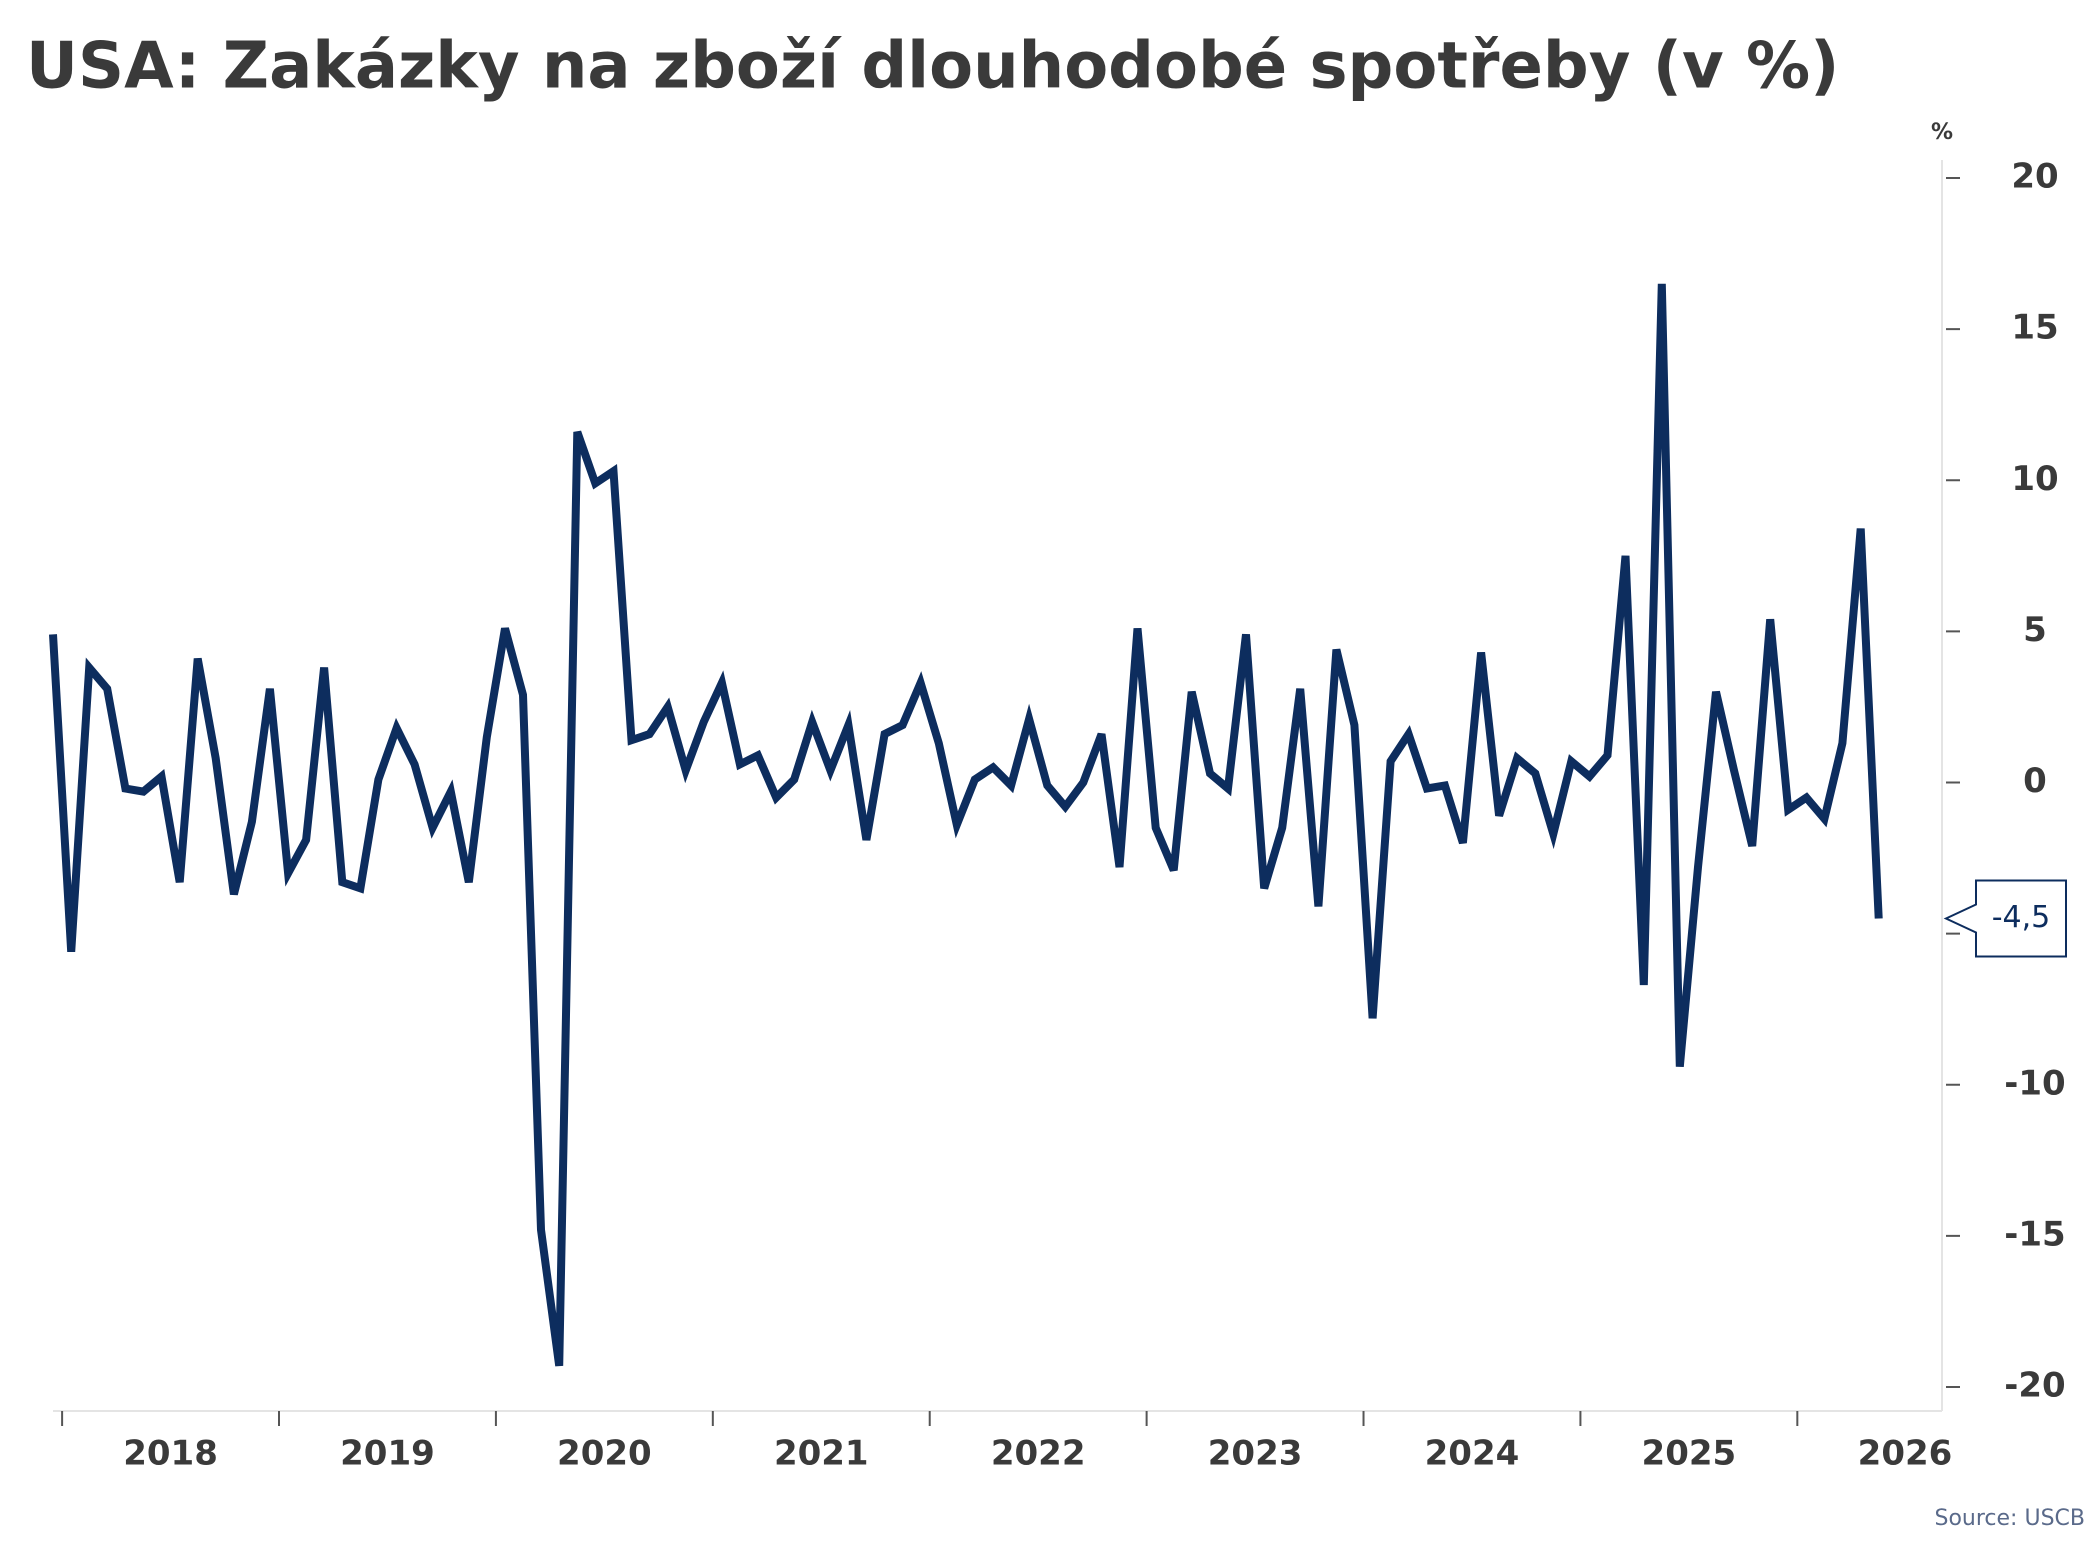 Image resolution: width=2093 pixels, height=1568 pixels. I want to click on y-tick-label: 20, so click(2034, 177).